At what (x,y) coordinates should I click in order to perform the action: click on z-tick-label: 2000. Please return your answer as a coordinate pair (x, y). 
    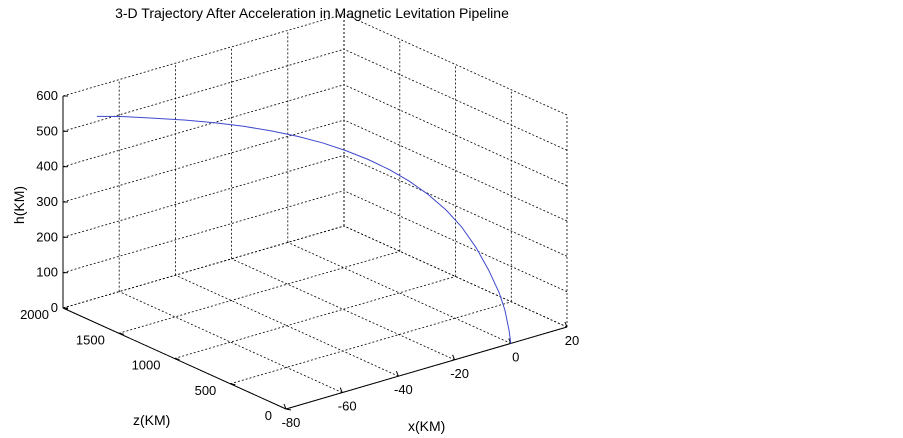
    Looking at the image, I should click on (34, 314).